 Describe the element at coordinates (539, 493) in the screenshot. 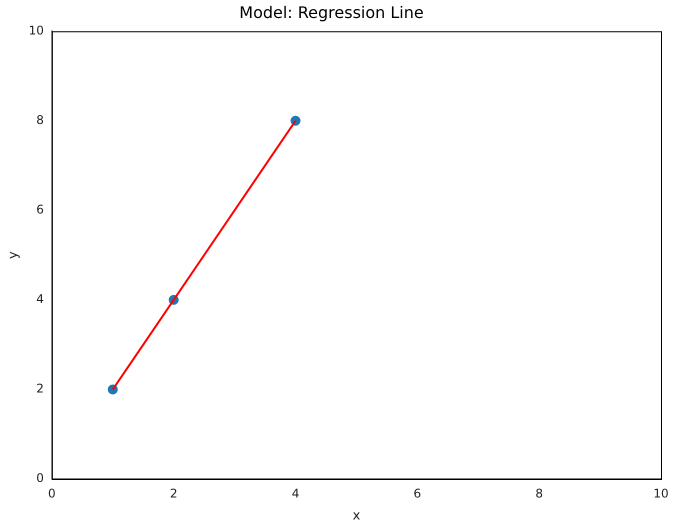

I see `x-tick-label: 8` at that location.